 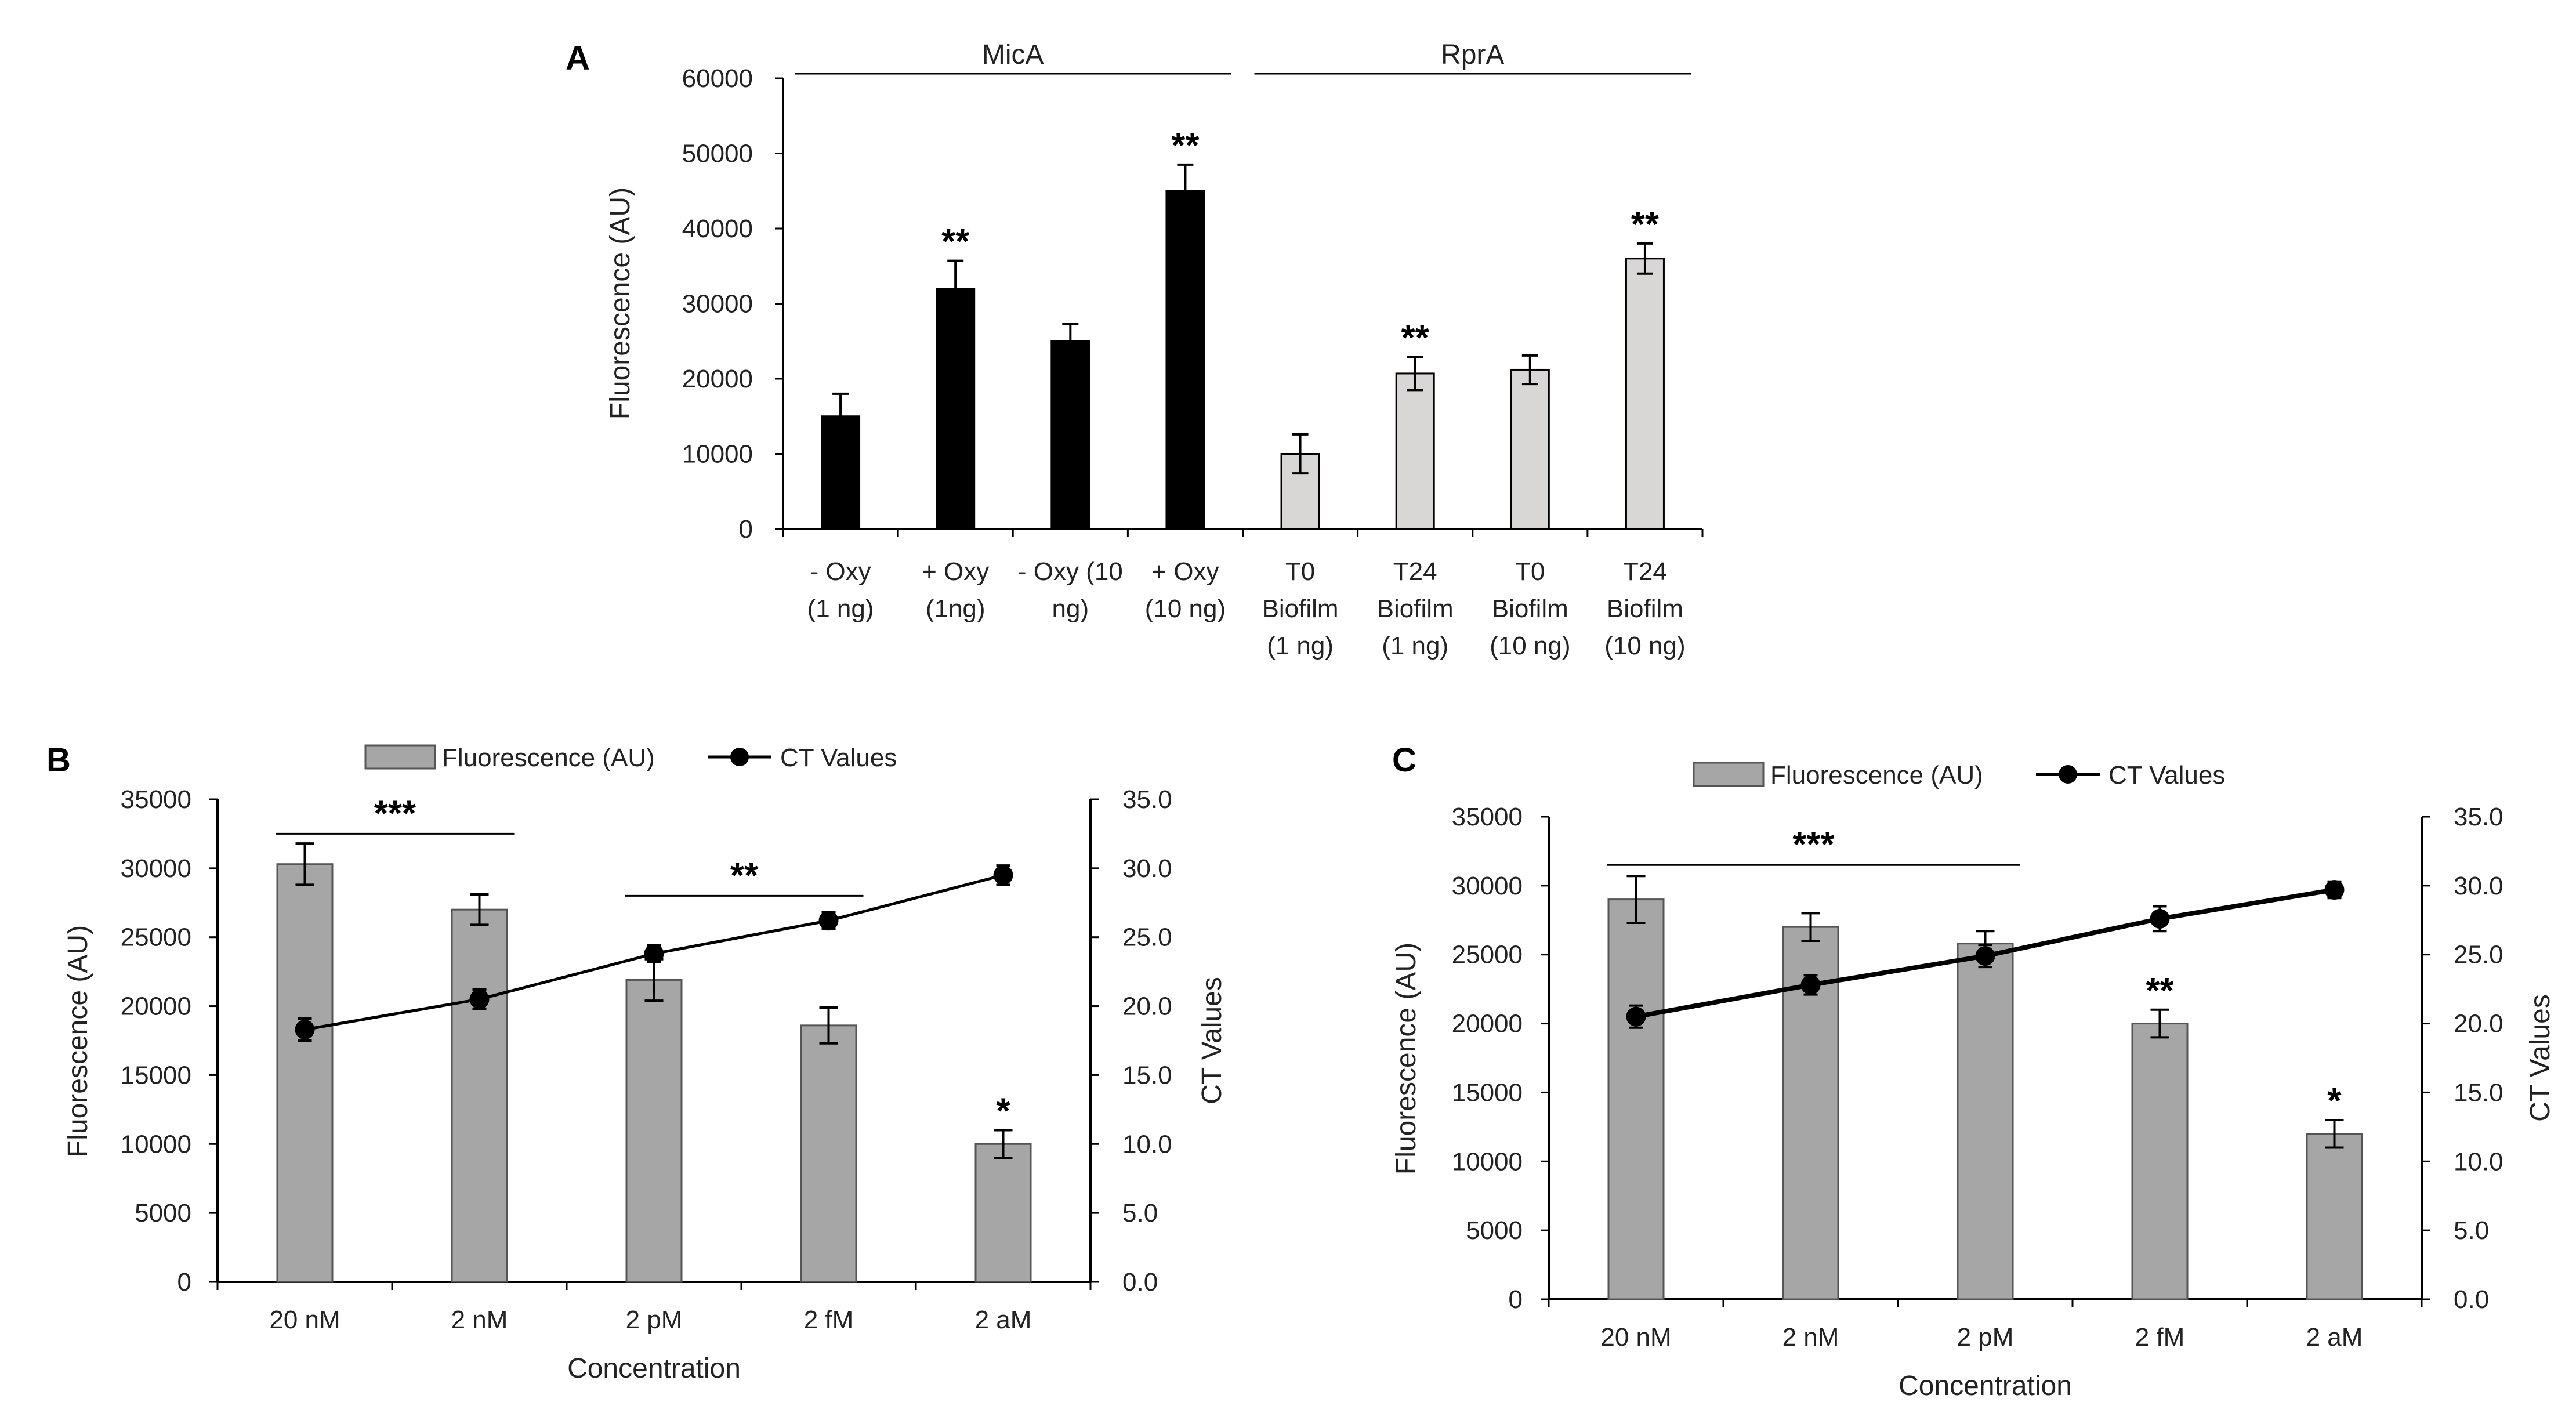 What do you see at coordinates (956, 571) in the screenshot?
I see `x-category-line: + Oxy` at bounding box center [956, 571].